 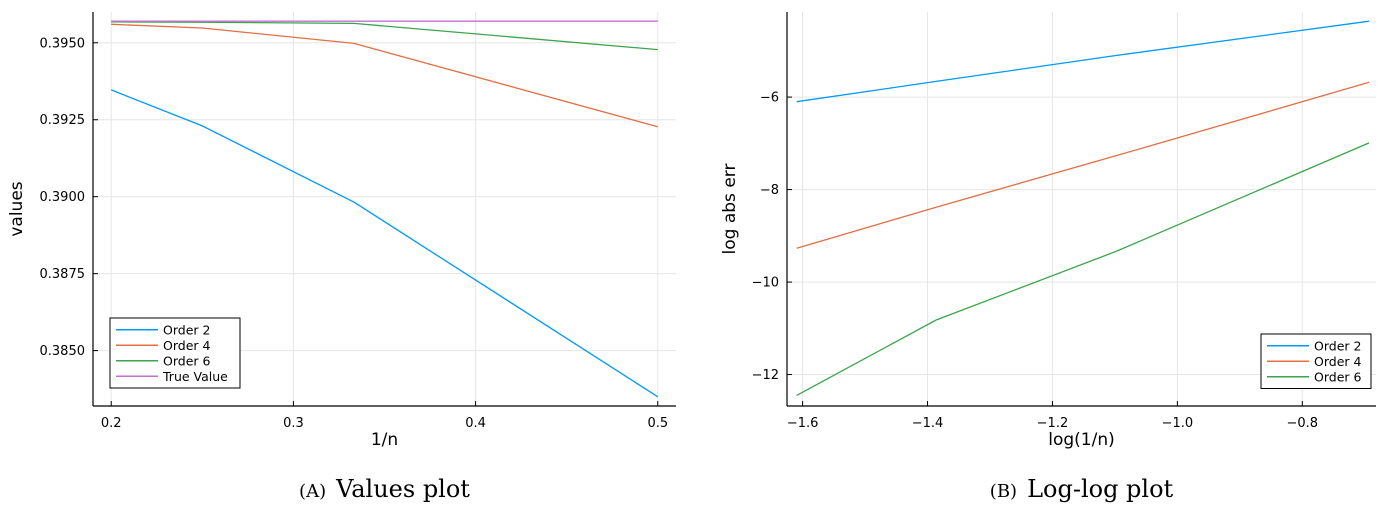 I want to click on x-axis-label: 1/n, so click(x=384, y=440).